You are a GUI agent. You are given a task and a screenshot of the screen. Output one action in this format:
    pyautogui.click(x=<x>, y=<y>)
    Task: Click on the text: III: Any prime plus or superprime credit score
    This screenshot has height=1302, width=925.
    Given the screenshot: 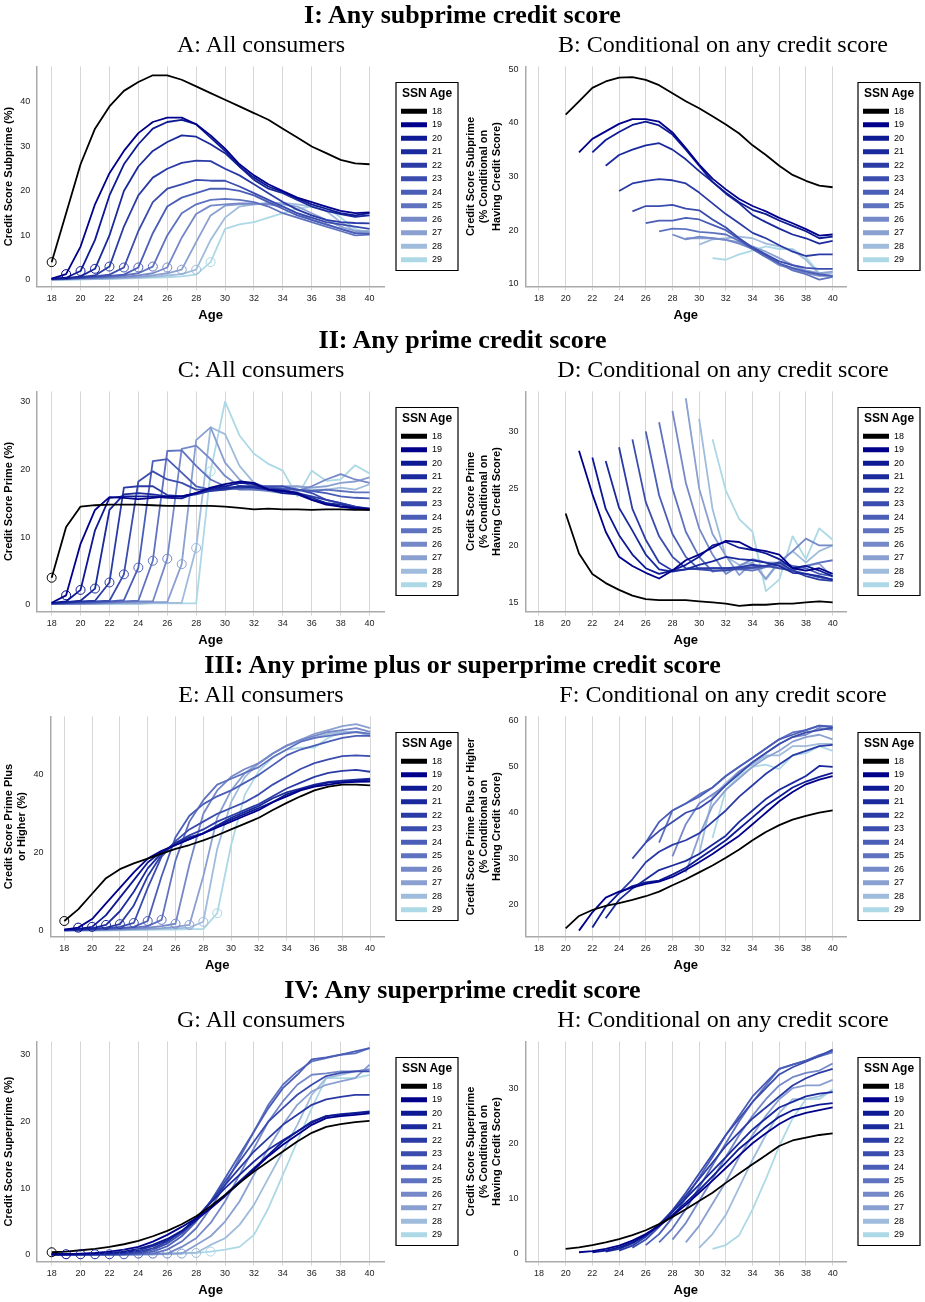 What is the action you would take?
    pyautogui.click(x=462, y=665)
    